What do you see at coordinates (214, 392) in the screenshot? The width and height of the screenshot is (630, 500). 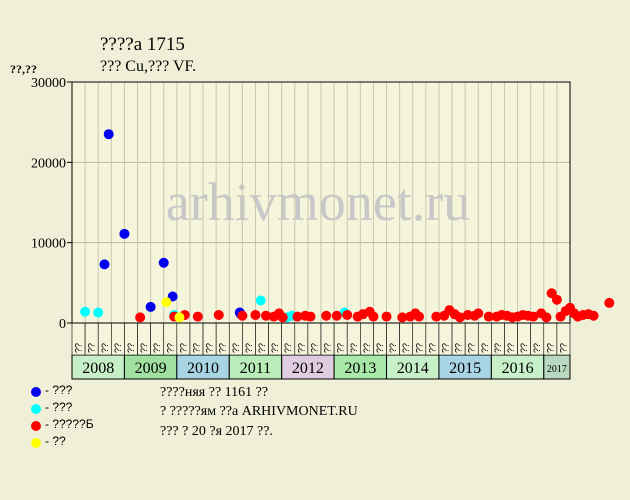 I see `footer-line-1: ????няя ?? 1161 ??` at bounding box center [214, 392].